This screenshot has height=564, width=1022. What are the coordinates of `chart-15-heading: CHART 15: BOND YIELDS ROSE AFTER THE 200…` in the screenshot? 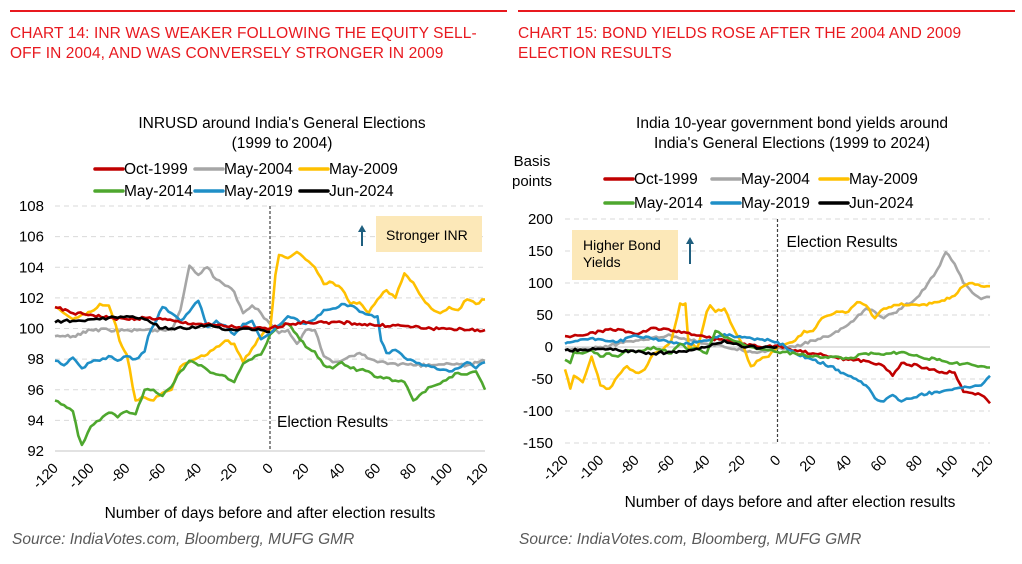 It's located at (740, 43).